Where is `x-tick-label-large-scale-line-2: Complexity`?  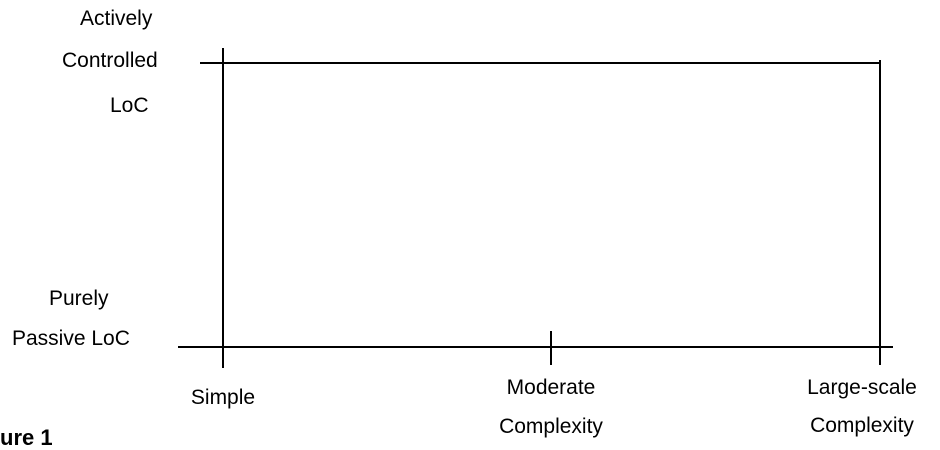 x-tick-label-large-scale-line-2: Complexity is located at coordinates (862, 425).